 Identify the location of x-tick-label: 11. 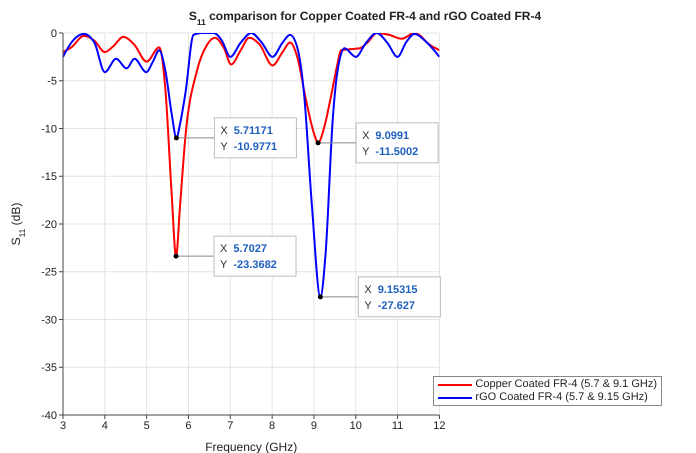
(398, 426).